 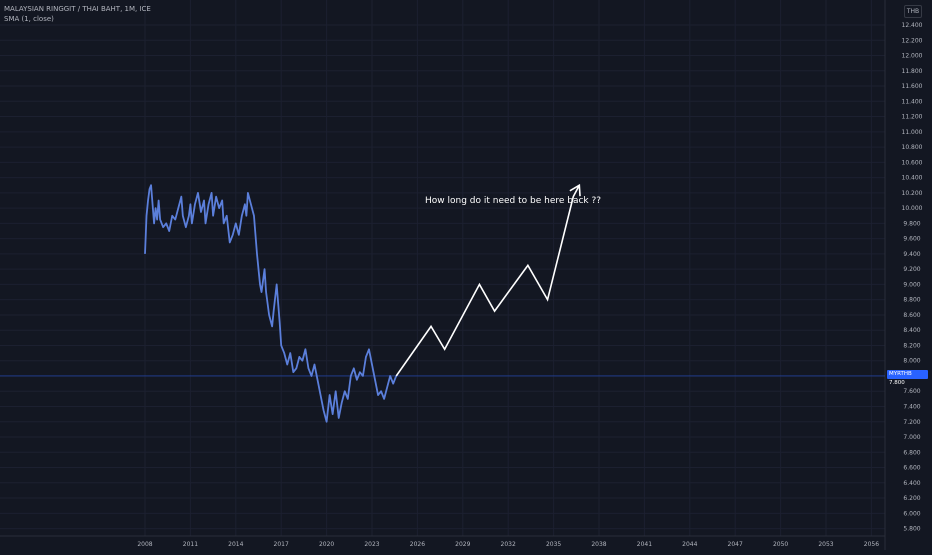 I want to click on price-tag-symbol: MYRTHB, so click(x=900, y=374).